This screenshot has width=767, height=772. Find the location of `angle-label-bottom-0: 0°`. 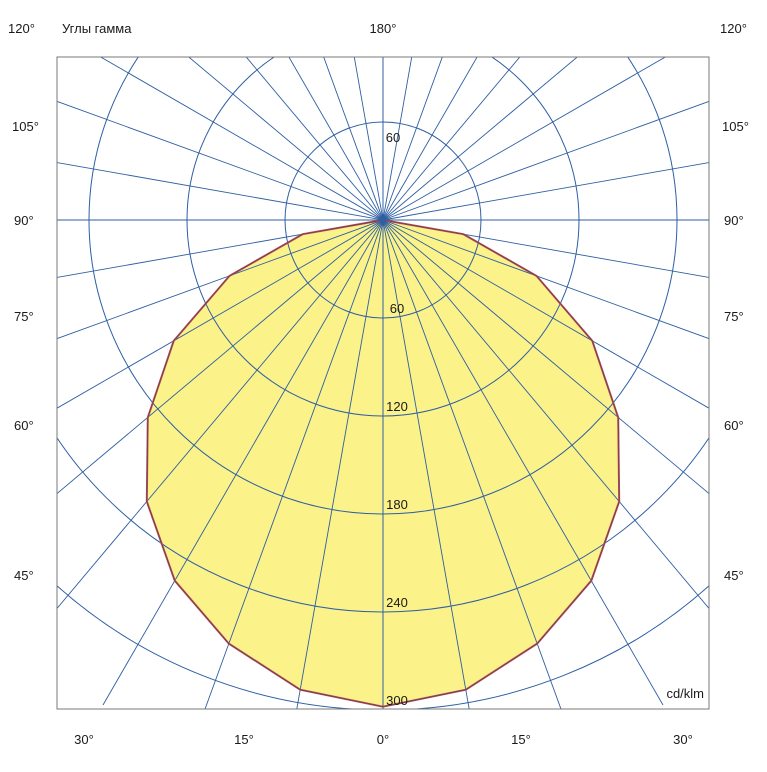

angle-label-bottom-0: 0° is located at coordinates (383, 739).